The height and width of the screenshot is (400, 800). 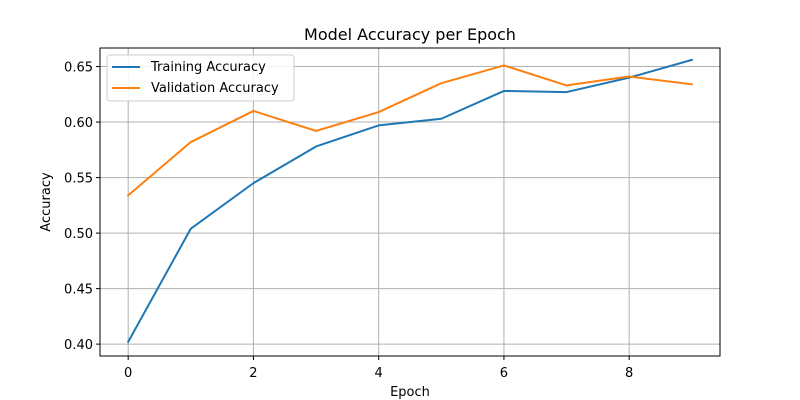 What do you see at coordinates (215, 88) in the screenshot?
I see `legend-label-validation: Validation Accuracy` at bounding box center [215, 88].